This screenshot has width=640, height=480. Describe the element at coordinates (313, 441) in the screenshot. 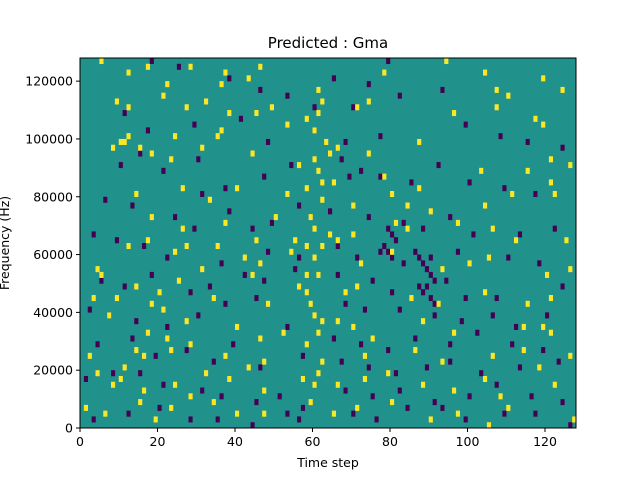

I see `x-tick-label: 60` at that location.